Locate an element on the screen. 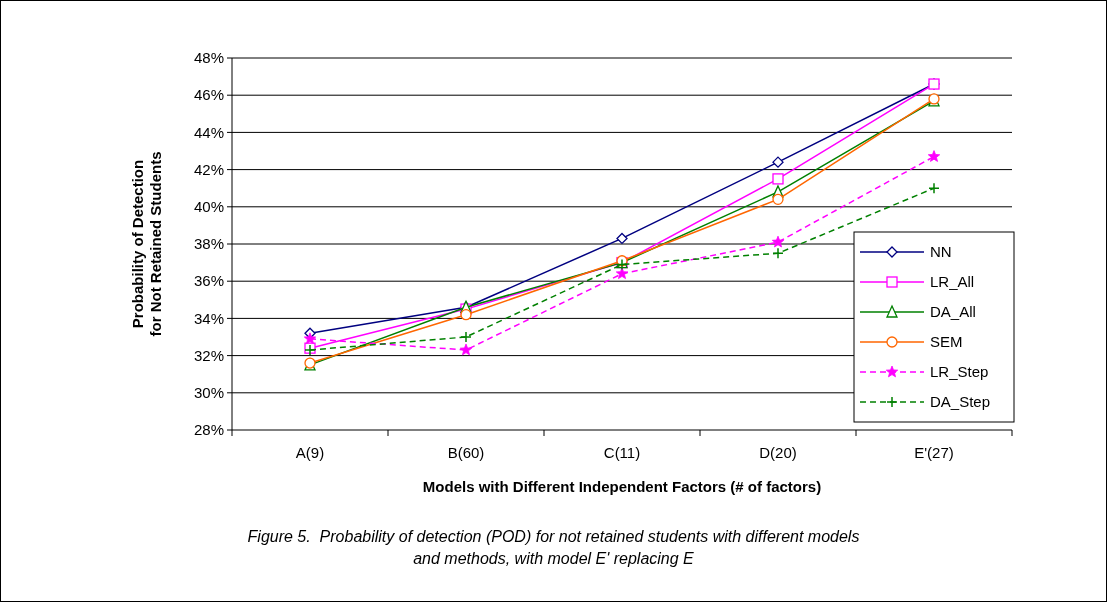 This screenshot has width=1107, height=602. legend-label: DA_Step is located at coordinates (960, 402).